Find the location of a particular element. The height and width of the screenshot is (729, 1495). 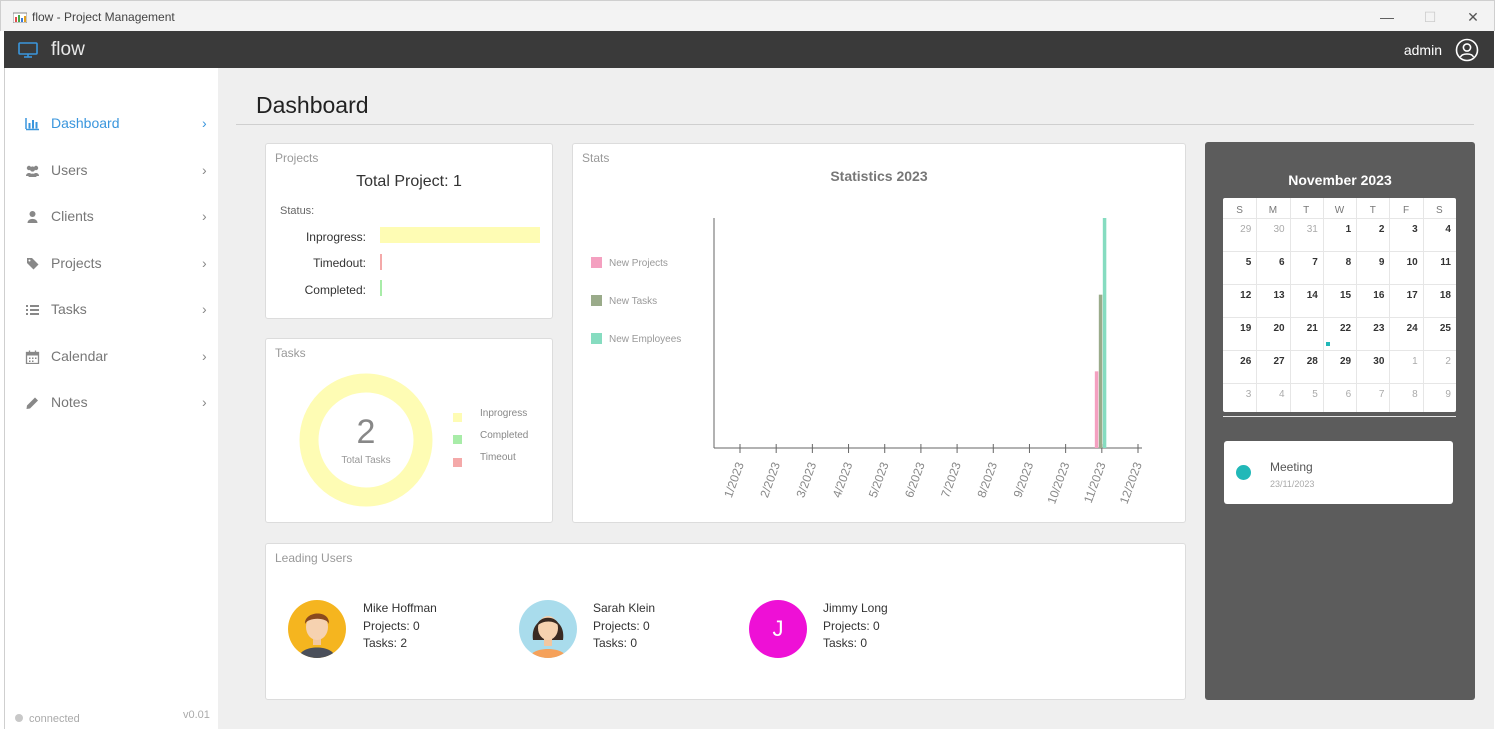

event-card: Meeting 23/11/2023 is located at coordinates (1338, 472).